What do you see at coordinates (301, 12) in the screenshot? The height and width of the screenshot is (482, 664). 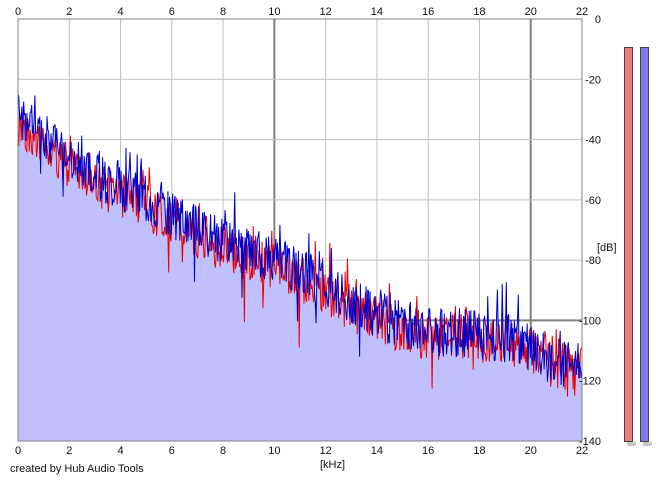 I see `x-ticks-top: 0 2 4 6 8 10 12 14 16 18 20 22` at bounding box center [301, 12].